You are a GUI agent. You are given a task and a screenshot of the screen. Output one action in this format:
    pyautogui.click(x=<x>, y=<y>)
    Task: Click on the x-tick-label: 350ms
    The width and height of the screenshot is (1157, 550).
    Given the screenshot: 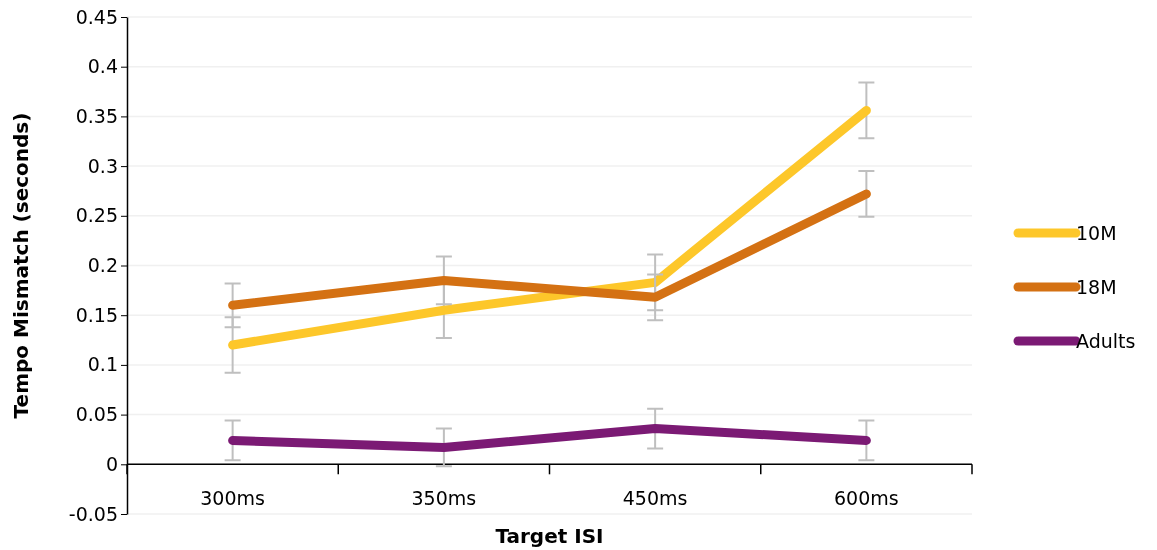 What is the action you would take?
    pyautogui.click(x=444, y=498)
    